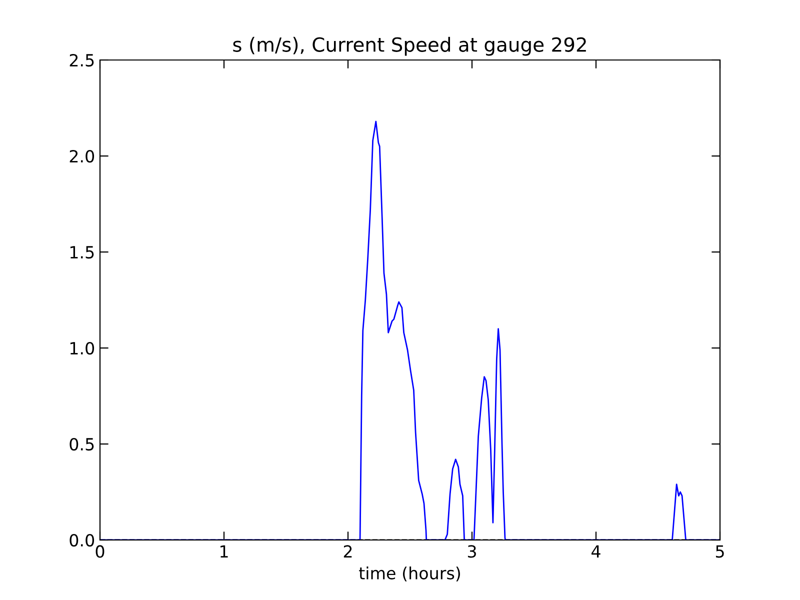  I want to click on x-tick-label: 0, so click(100, 551).